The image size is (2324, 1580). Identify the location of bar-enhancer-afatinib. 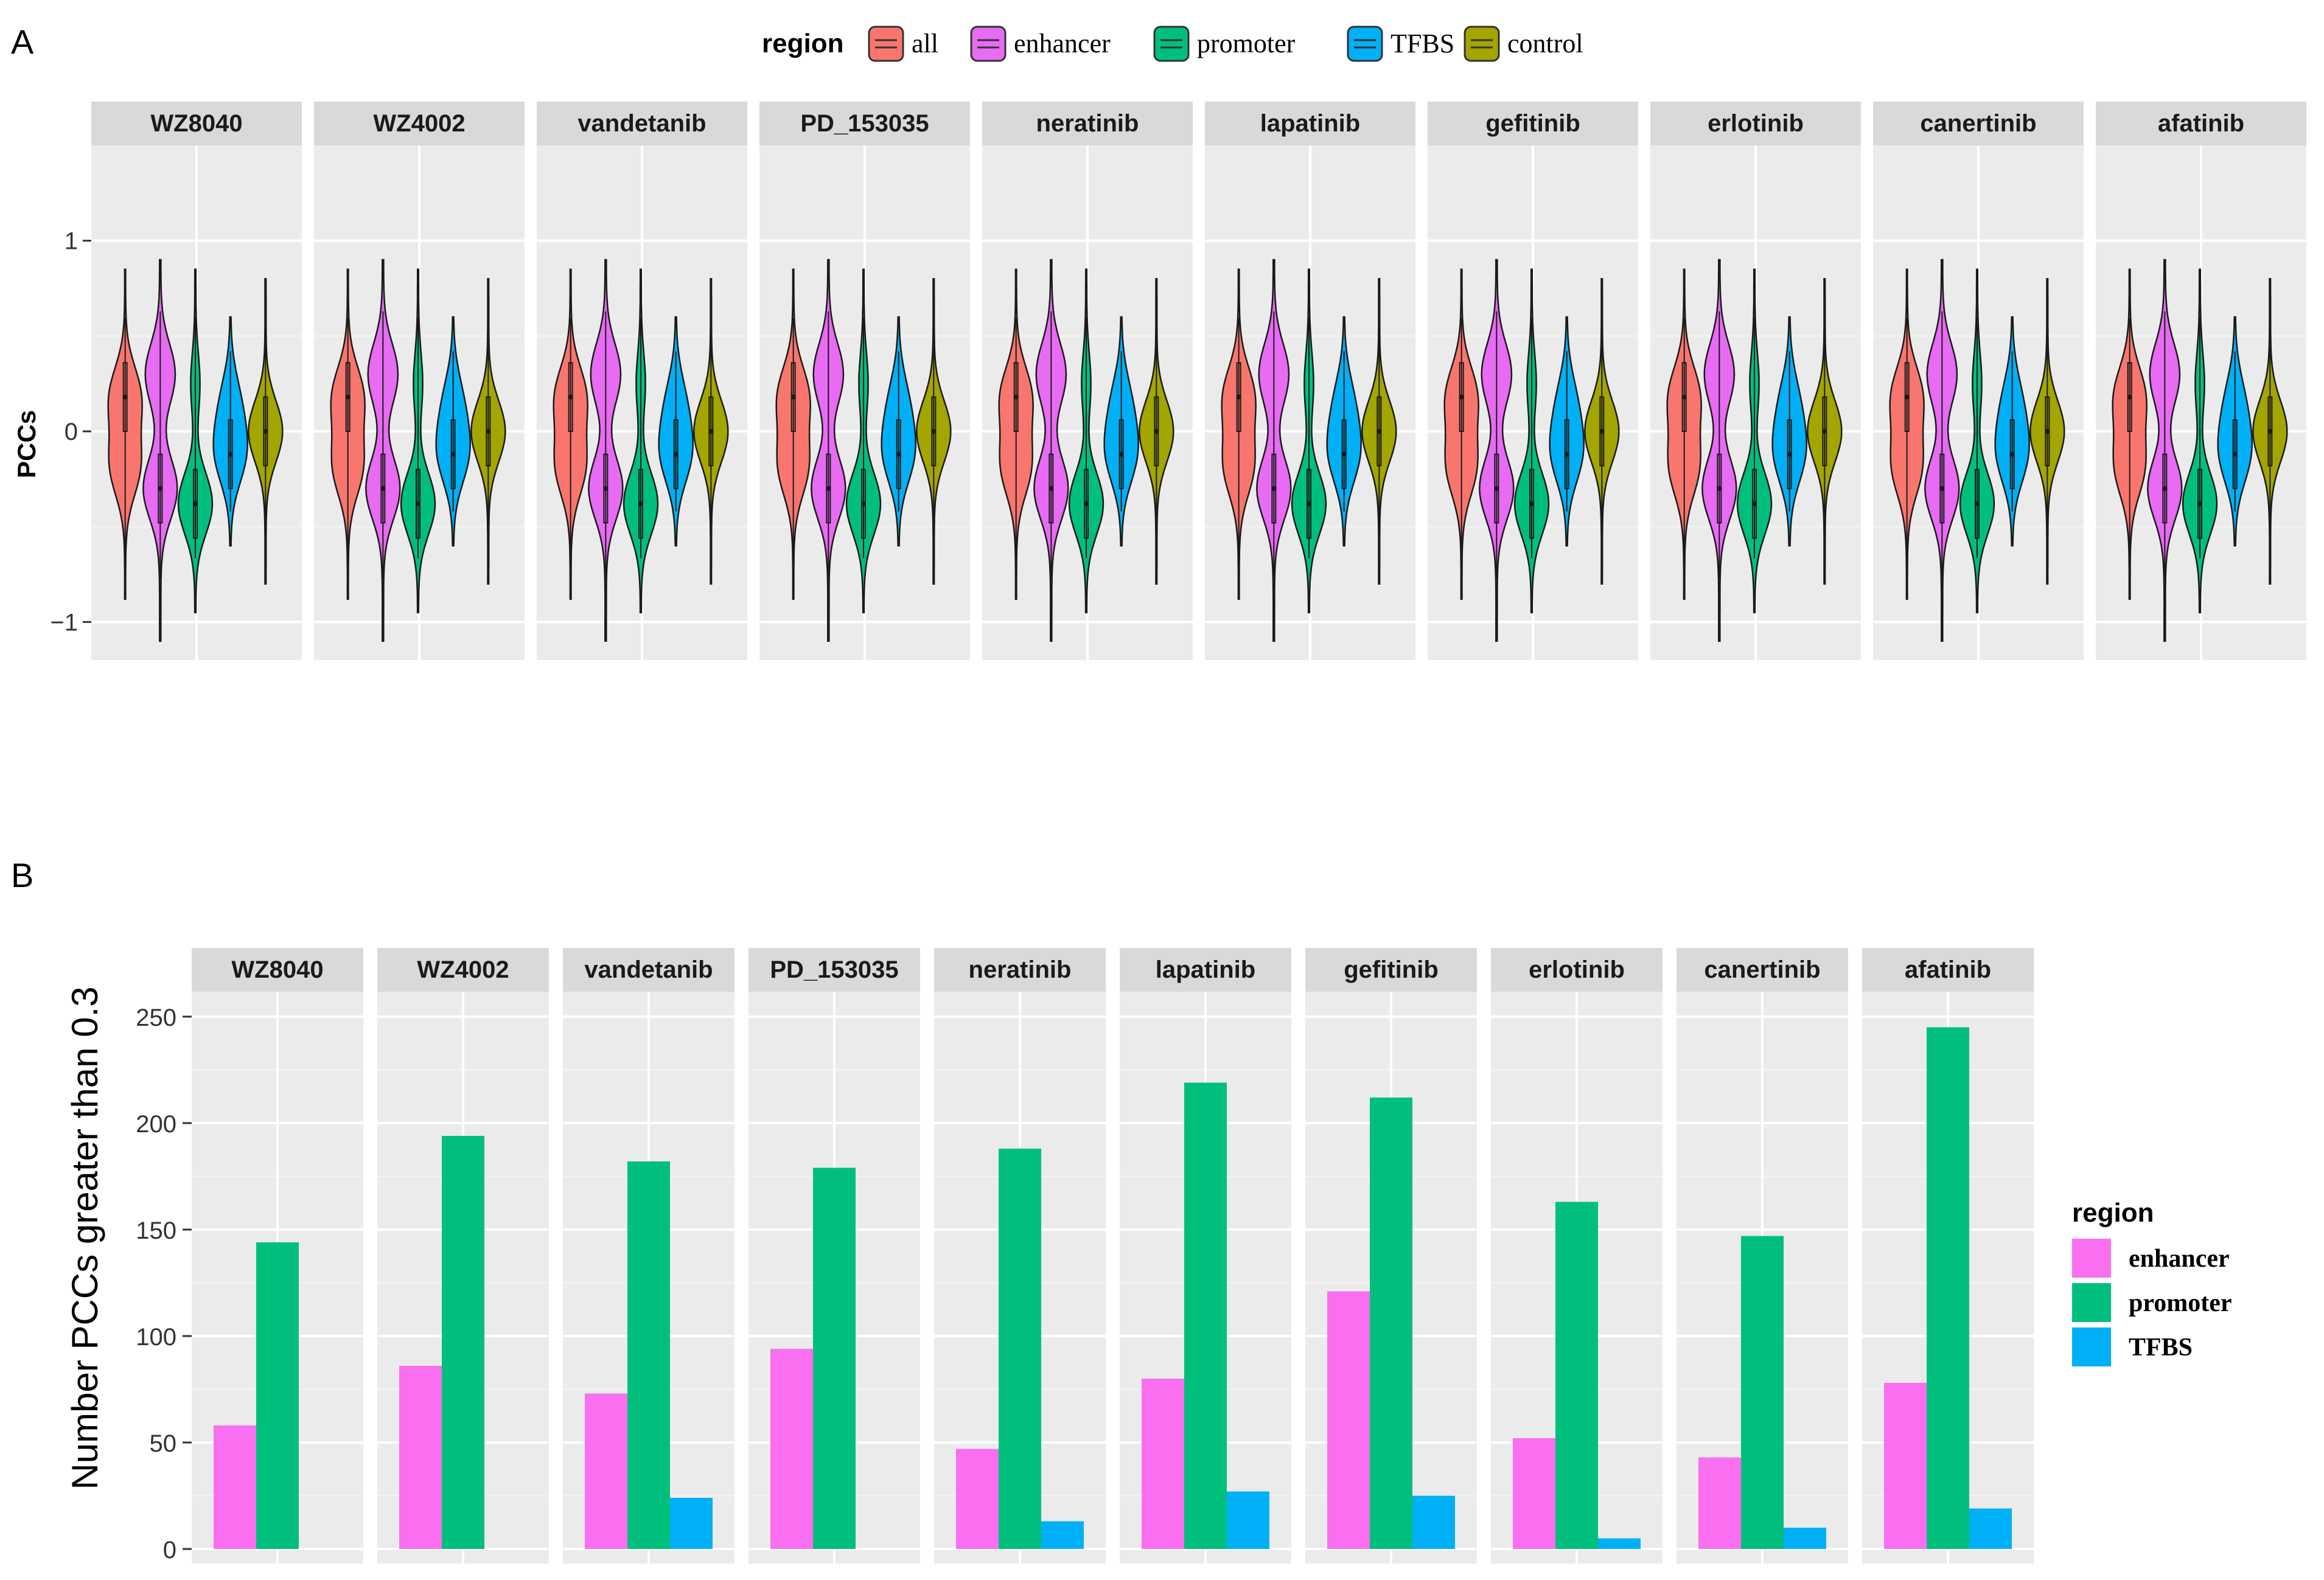
(1905, 1466).